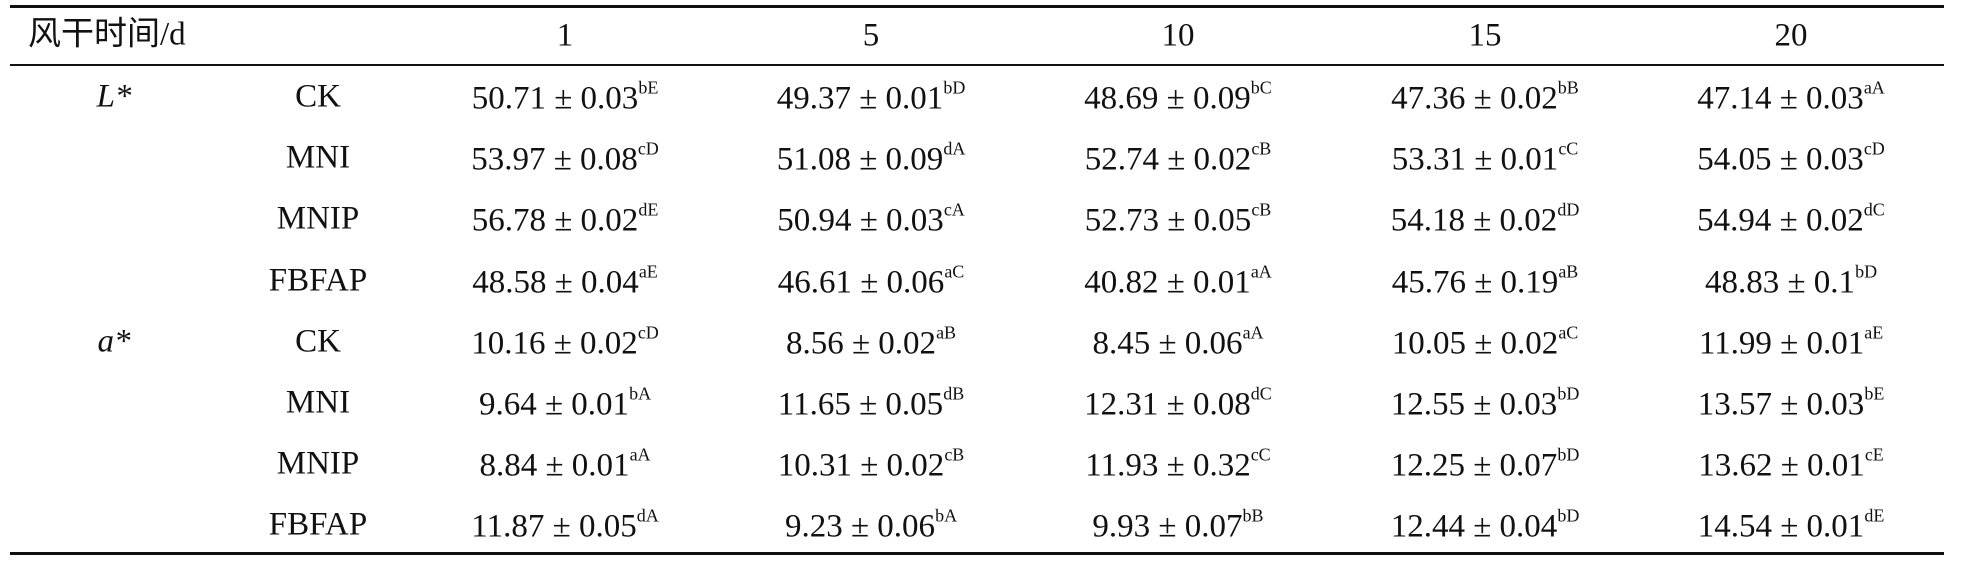 The width and height of the screenshot is (1961, 580). I want to click on cell: 49.37 ± 0.01bD, so click(871, 97).